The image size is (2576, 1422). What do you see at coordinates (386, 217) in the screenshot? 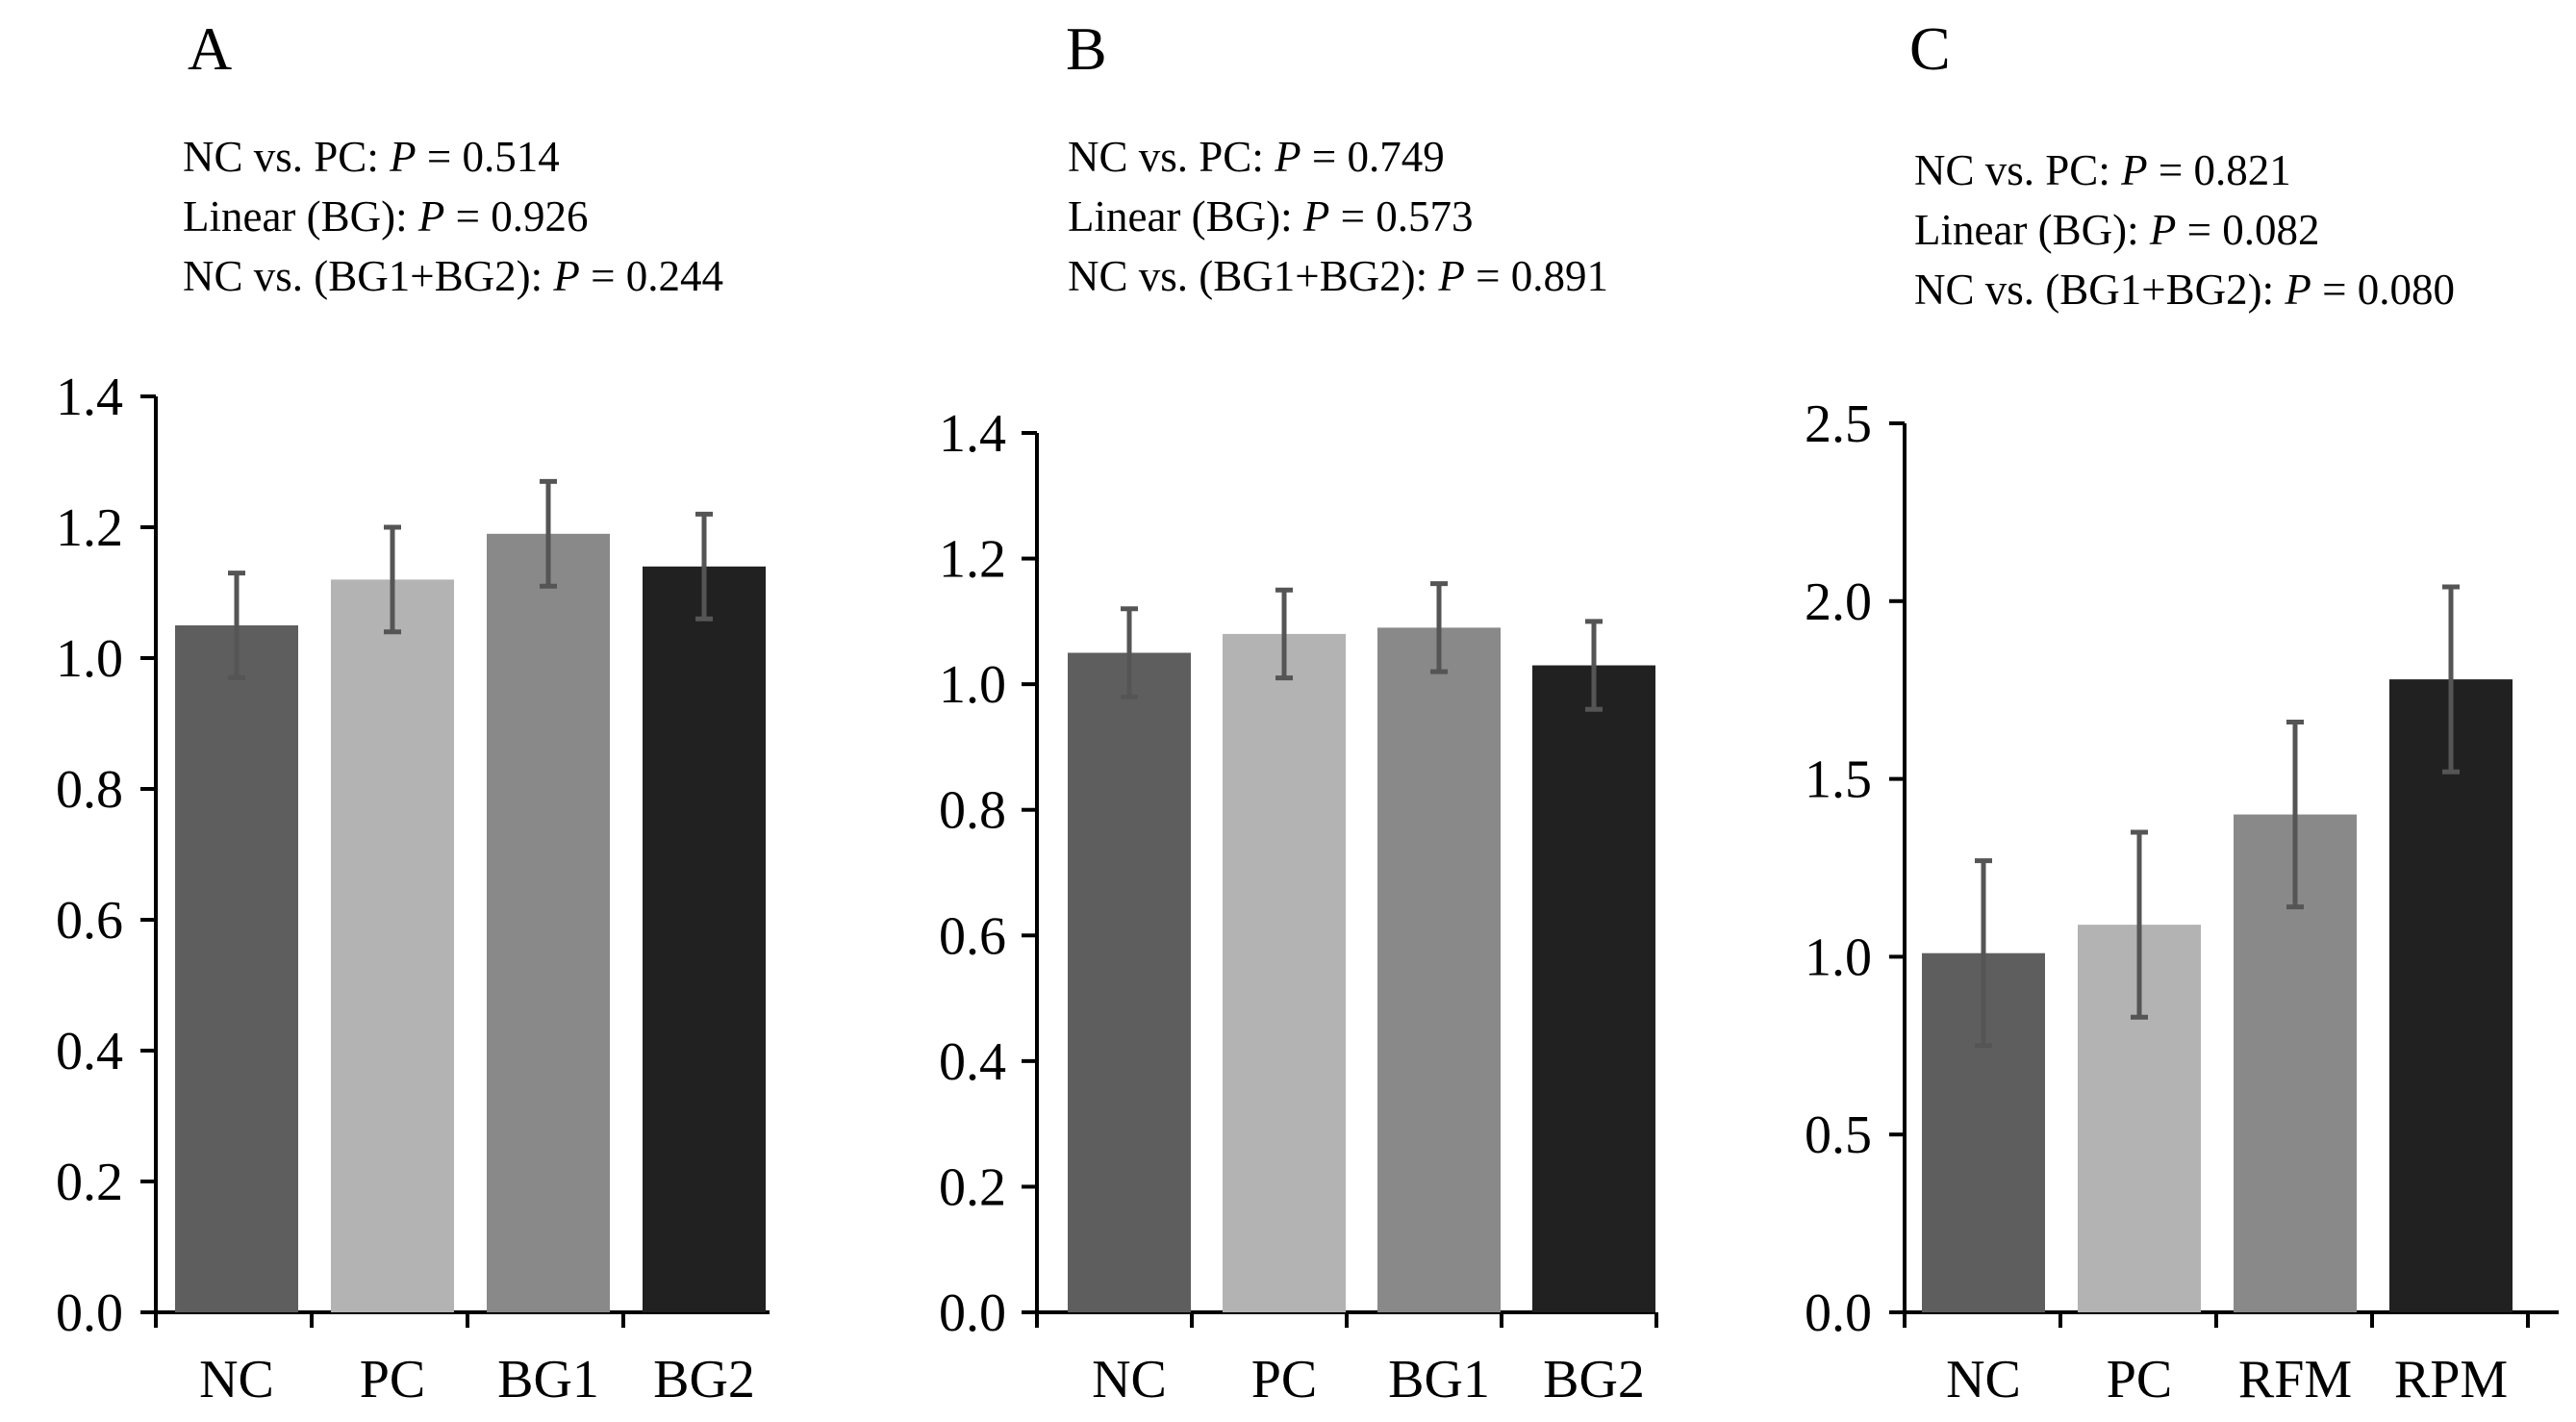
I see `panel-a-stat-2: Linear (BG): P = 0.926` at bounding box center [386, 217].